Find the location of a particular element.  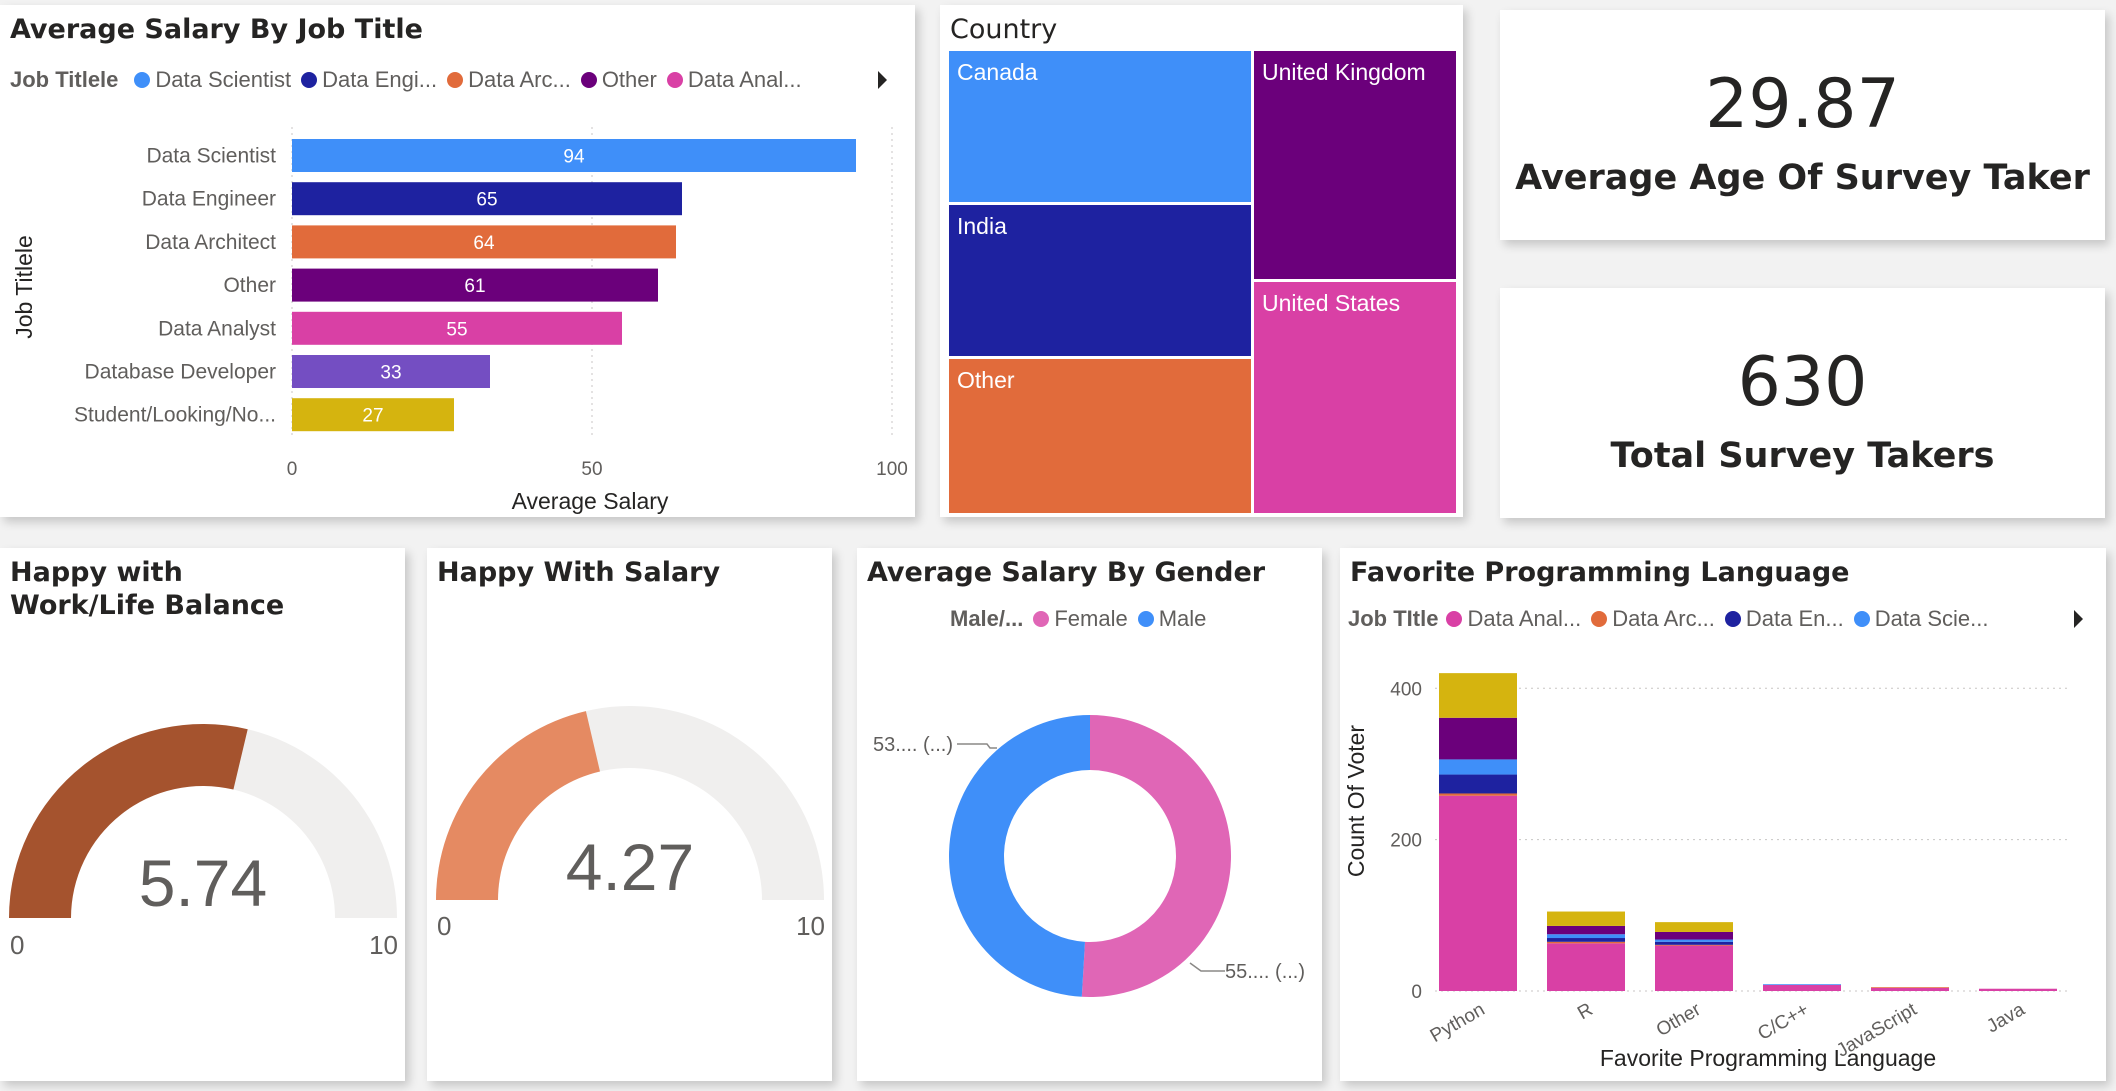

male-leader-line is located at coordinates (977, 746).